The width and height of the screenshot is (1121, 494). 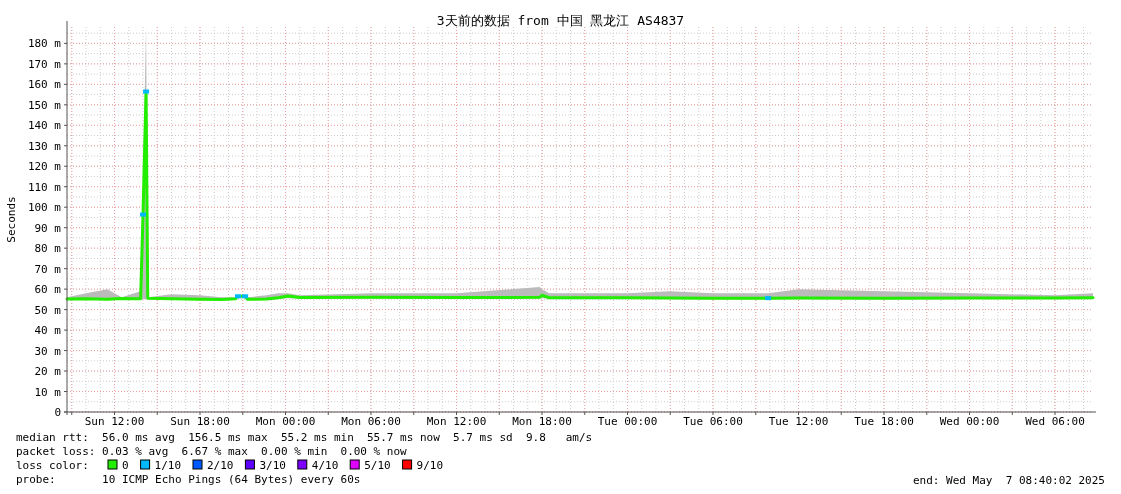 I want to click on y-tick-label: 60 m, so click(x=48, y=290).